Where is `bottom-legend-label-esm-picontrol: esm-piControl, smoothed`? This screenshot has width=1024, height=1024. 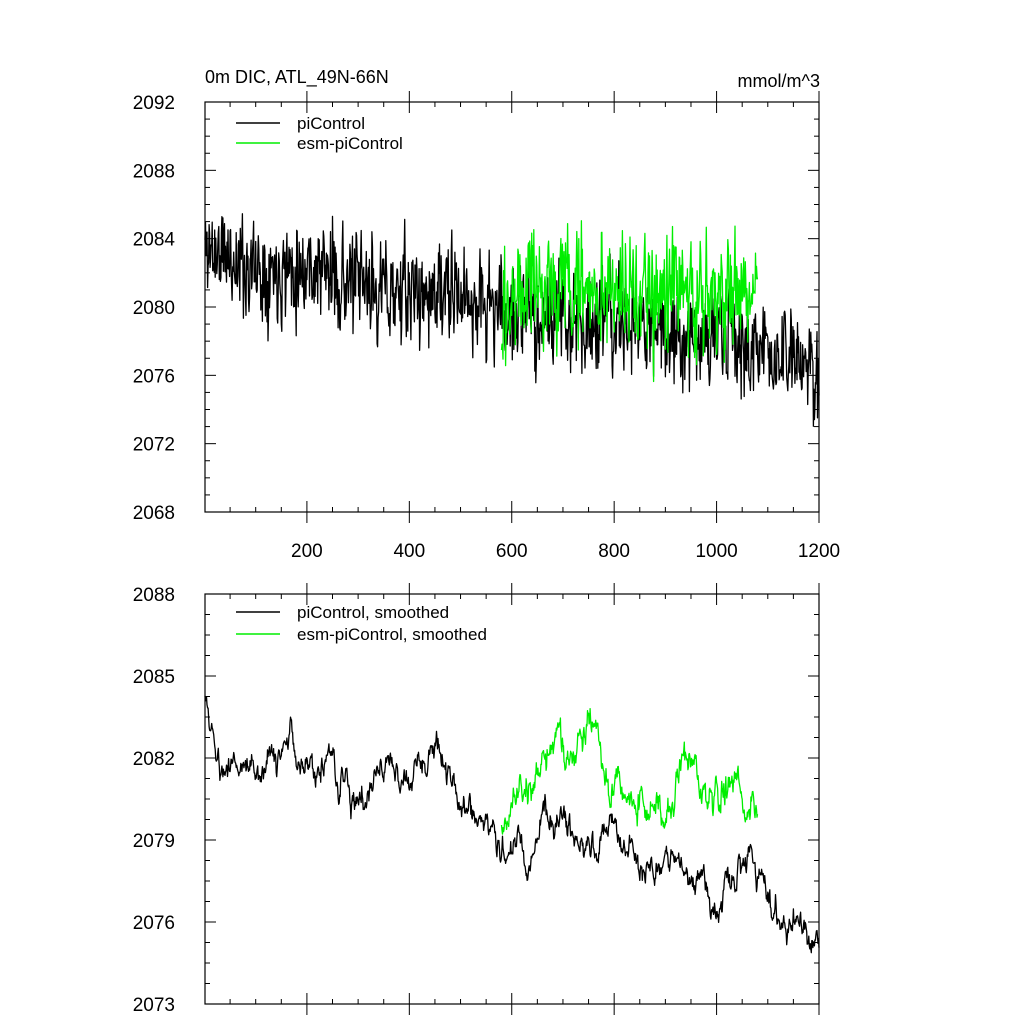
bottom-legend-label-esm-picontrol: esm-piControl, smoothed is located at coordinates (392, 634).